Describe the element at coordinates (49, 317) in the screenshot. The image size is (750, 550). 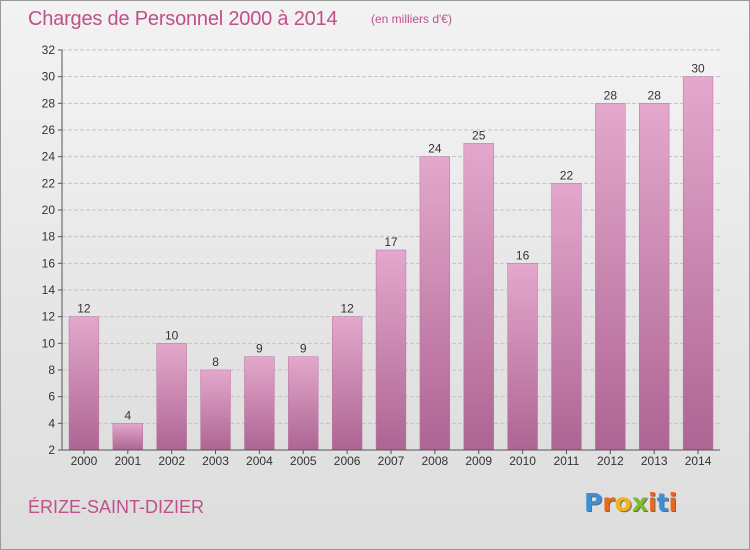
I see `y-tick-label: 12` at that location.